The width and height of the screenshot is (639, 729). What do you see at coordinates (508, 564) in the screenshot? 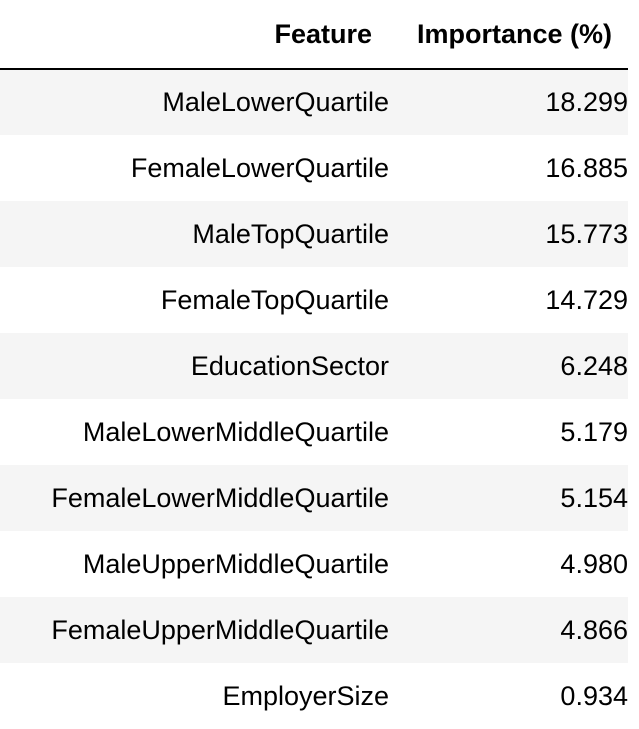
I see `importance-cell: 4.980` at bounding box center [508, 564].